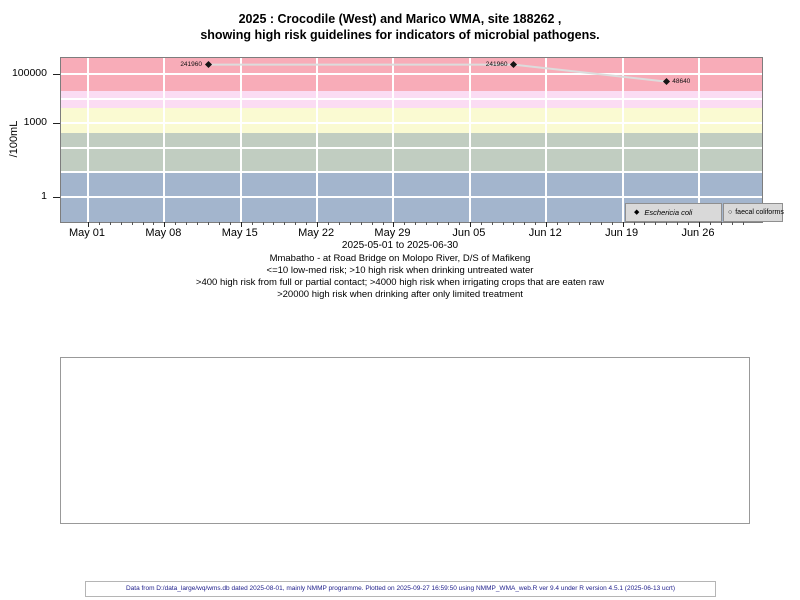 The image size is (800, 600). What do you see at coordinates (698, 233) in the screenshot?
I see `x-tick-label: Jun 26` at bounding box center [698, 233].